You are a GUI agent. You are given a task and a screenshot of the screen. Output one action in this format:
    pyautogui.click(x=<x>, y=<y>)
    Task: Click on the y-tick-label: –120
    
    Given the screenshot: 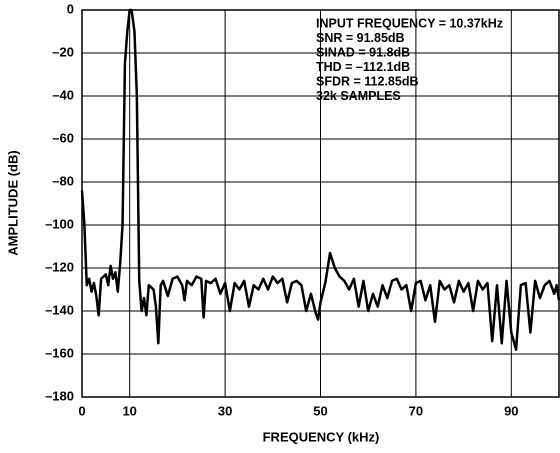 What is the action you would take?
    pyautogui.click(x=59, y=266)
    